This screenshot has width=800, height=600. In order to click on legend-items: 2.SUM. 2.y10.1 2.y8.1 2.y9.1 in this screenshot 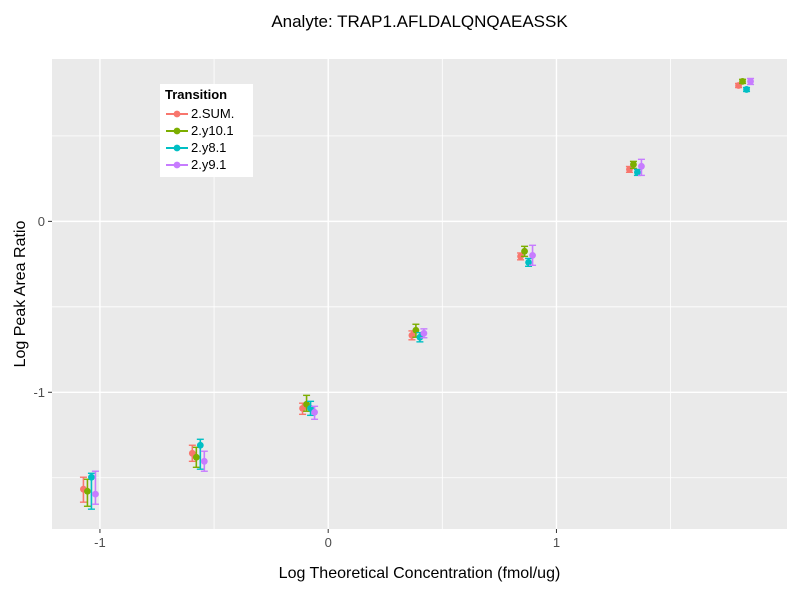, I will do `click(207, 139)`.